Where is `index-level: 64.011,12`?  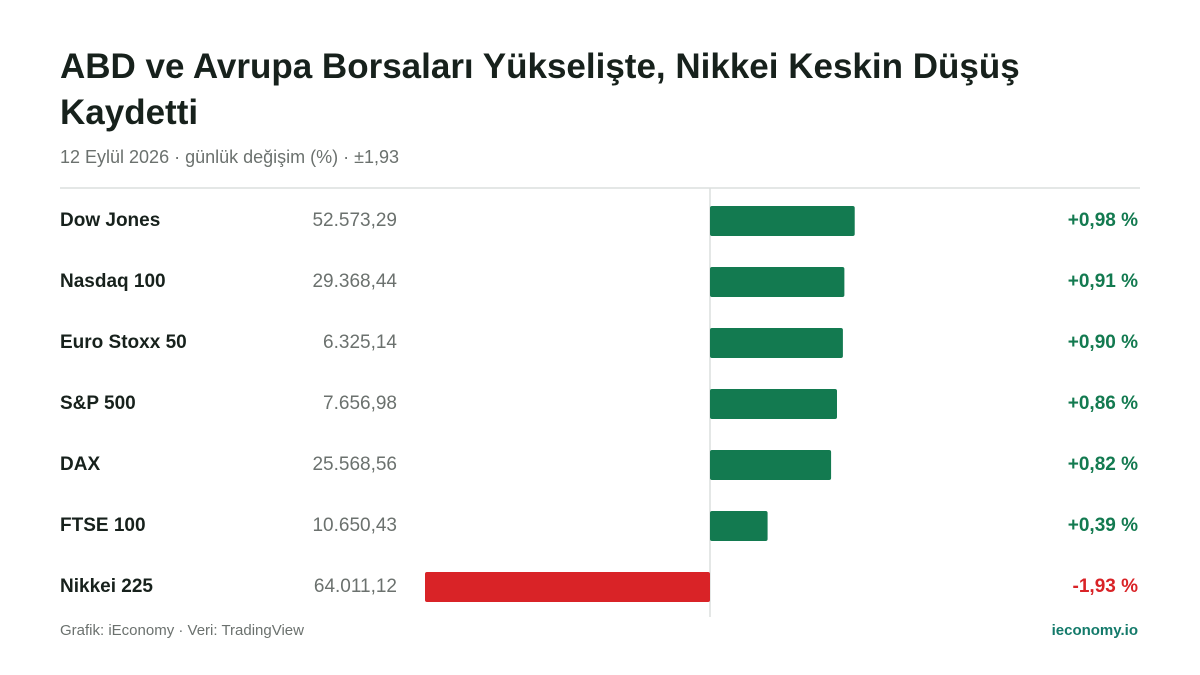
index-level: 64.011,12 is located at coordinates (355, 586).